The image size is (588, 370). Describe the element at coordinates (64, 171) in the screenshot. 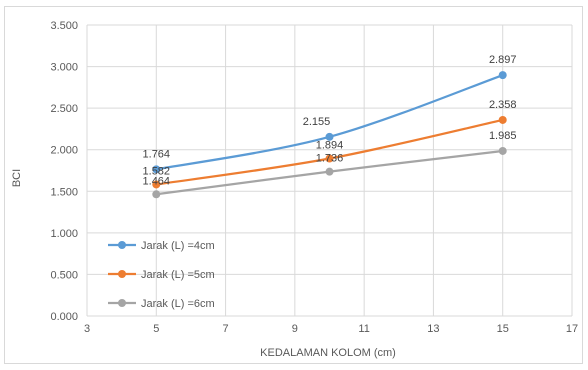

I see `y-axis-ticks: 0.000 0.500 1.000 1.500 2.000 2.500 3.000 3.500` at that location.